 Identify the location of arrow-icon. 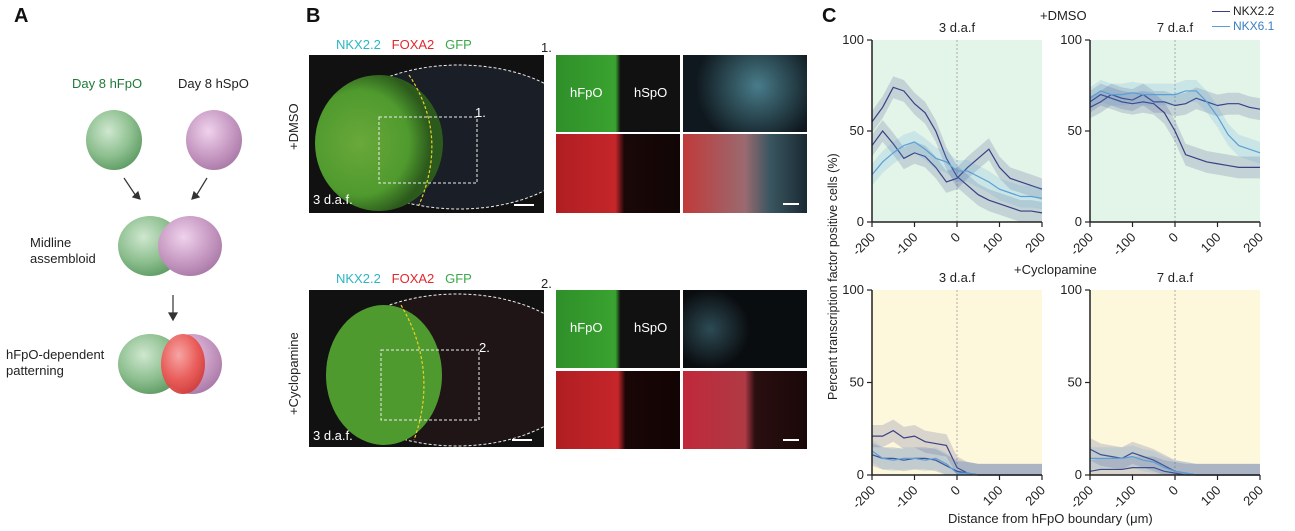
(165, 249).